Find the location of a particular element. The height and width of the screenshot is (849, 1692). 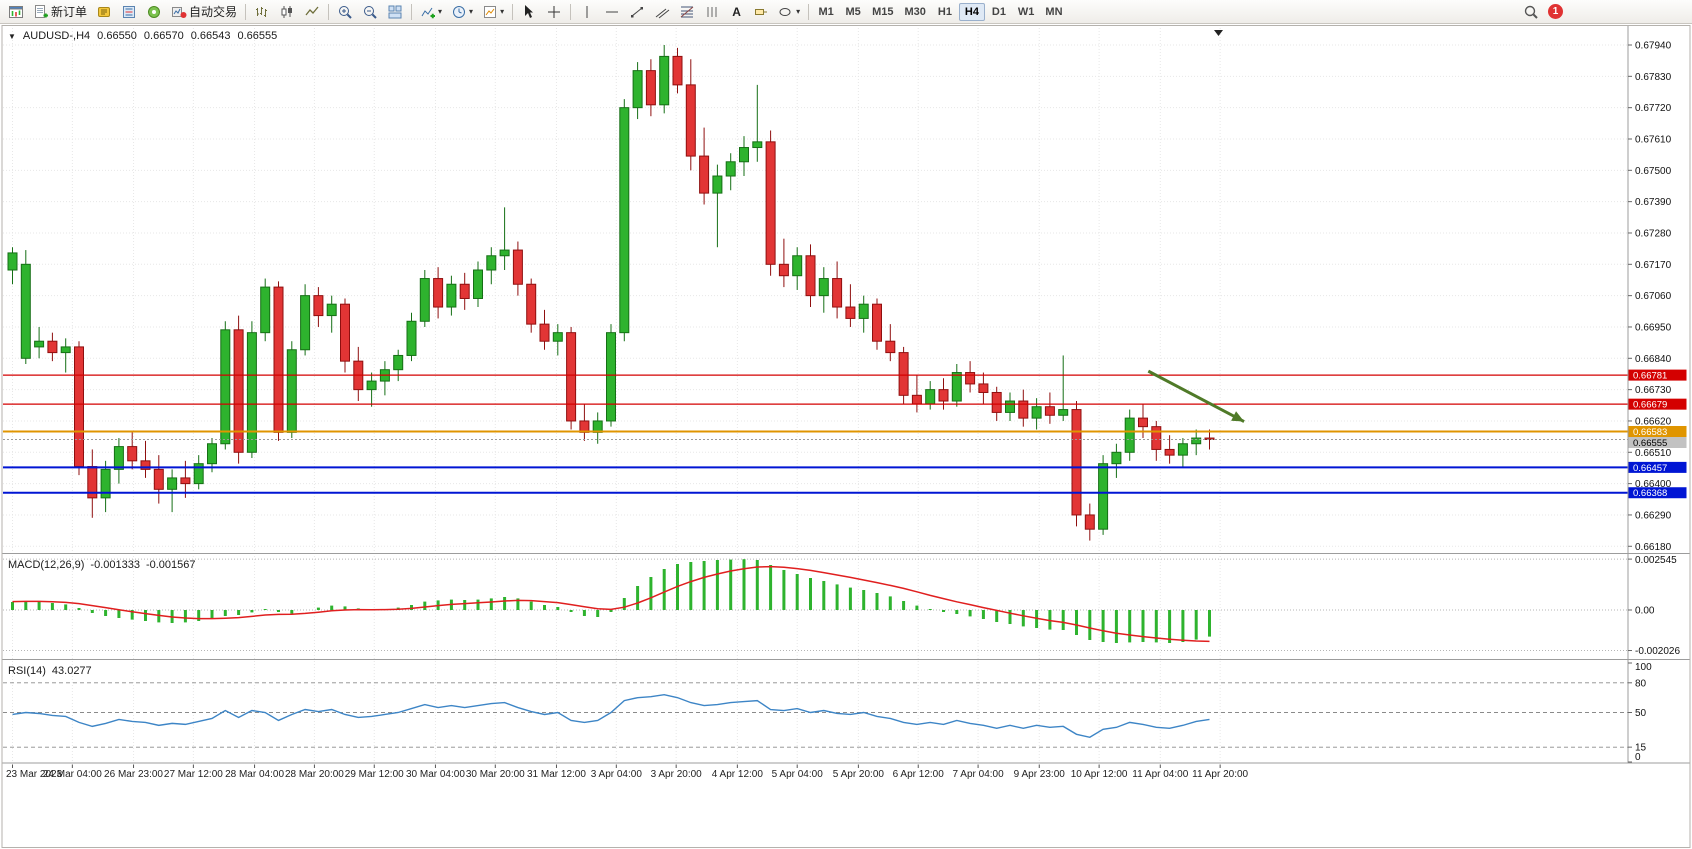

tile-windows-button is located at coordinates (395, 11).